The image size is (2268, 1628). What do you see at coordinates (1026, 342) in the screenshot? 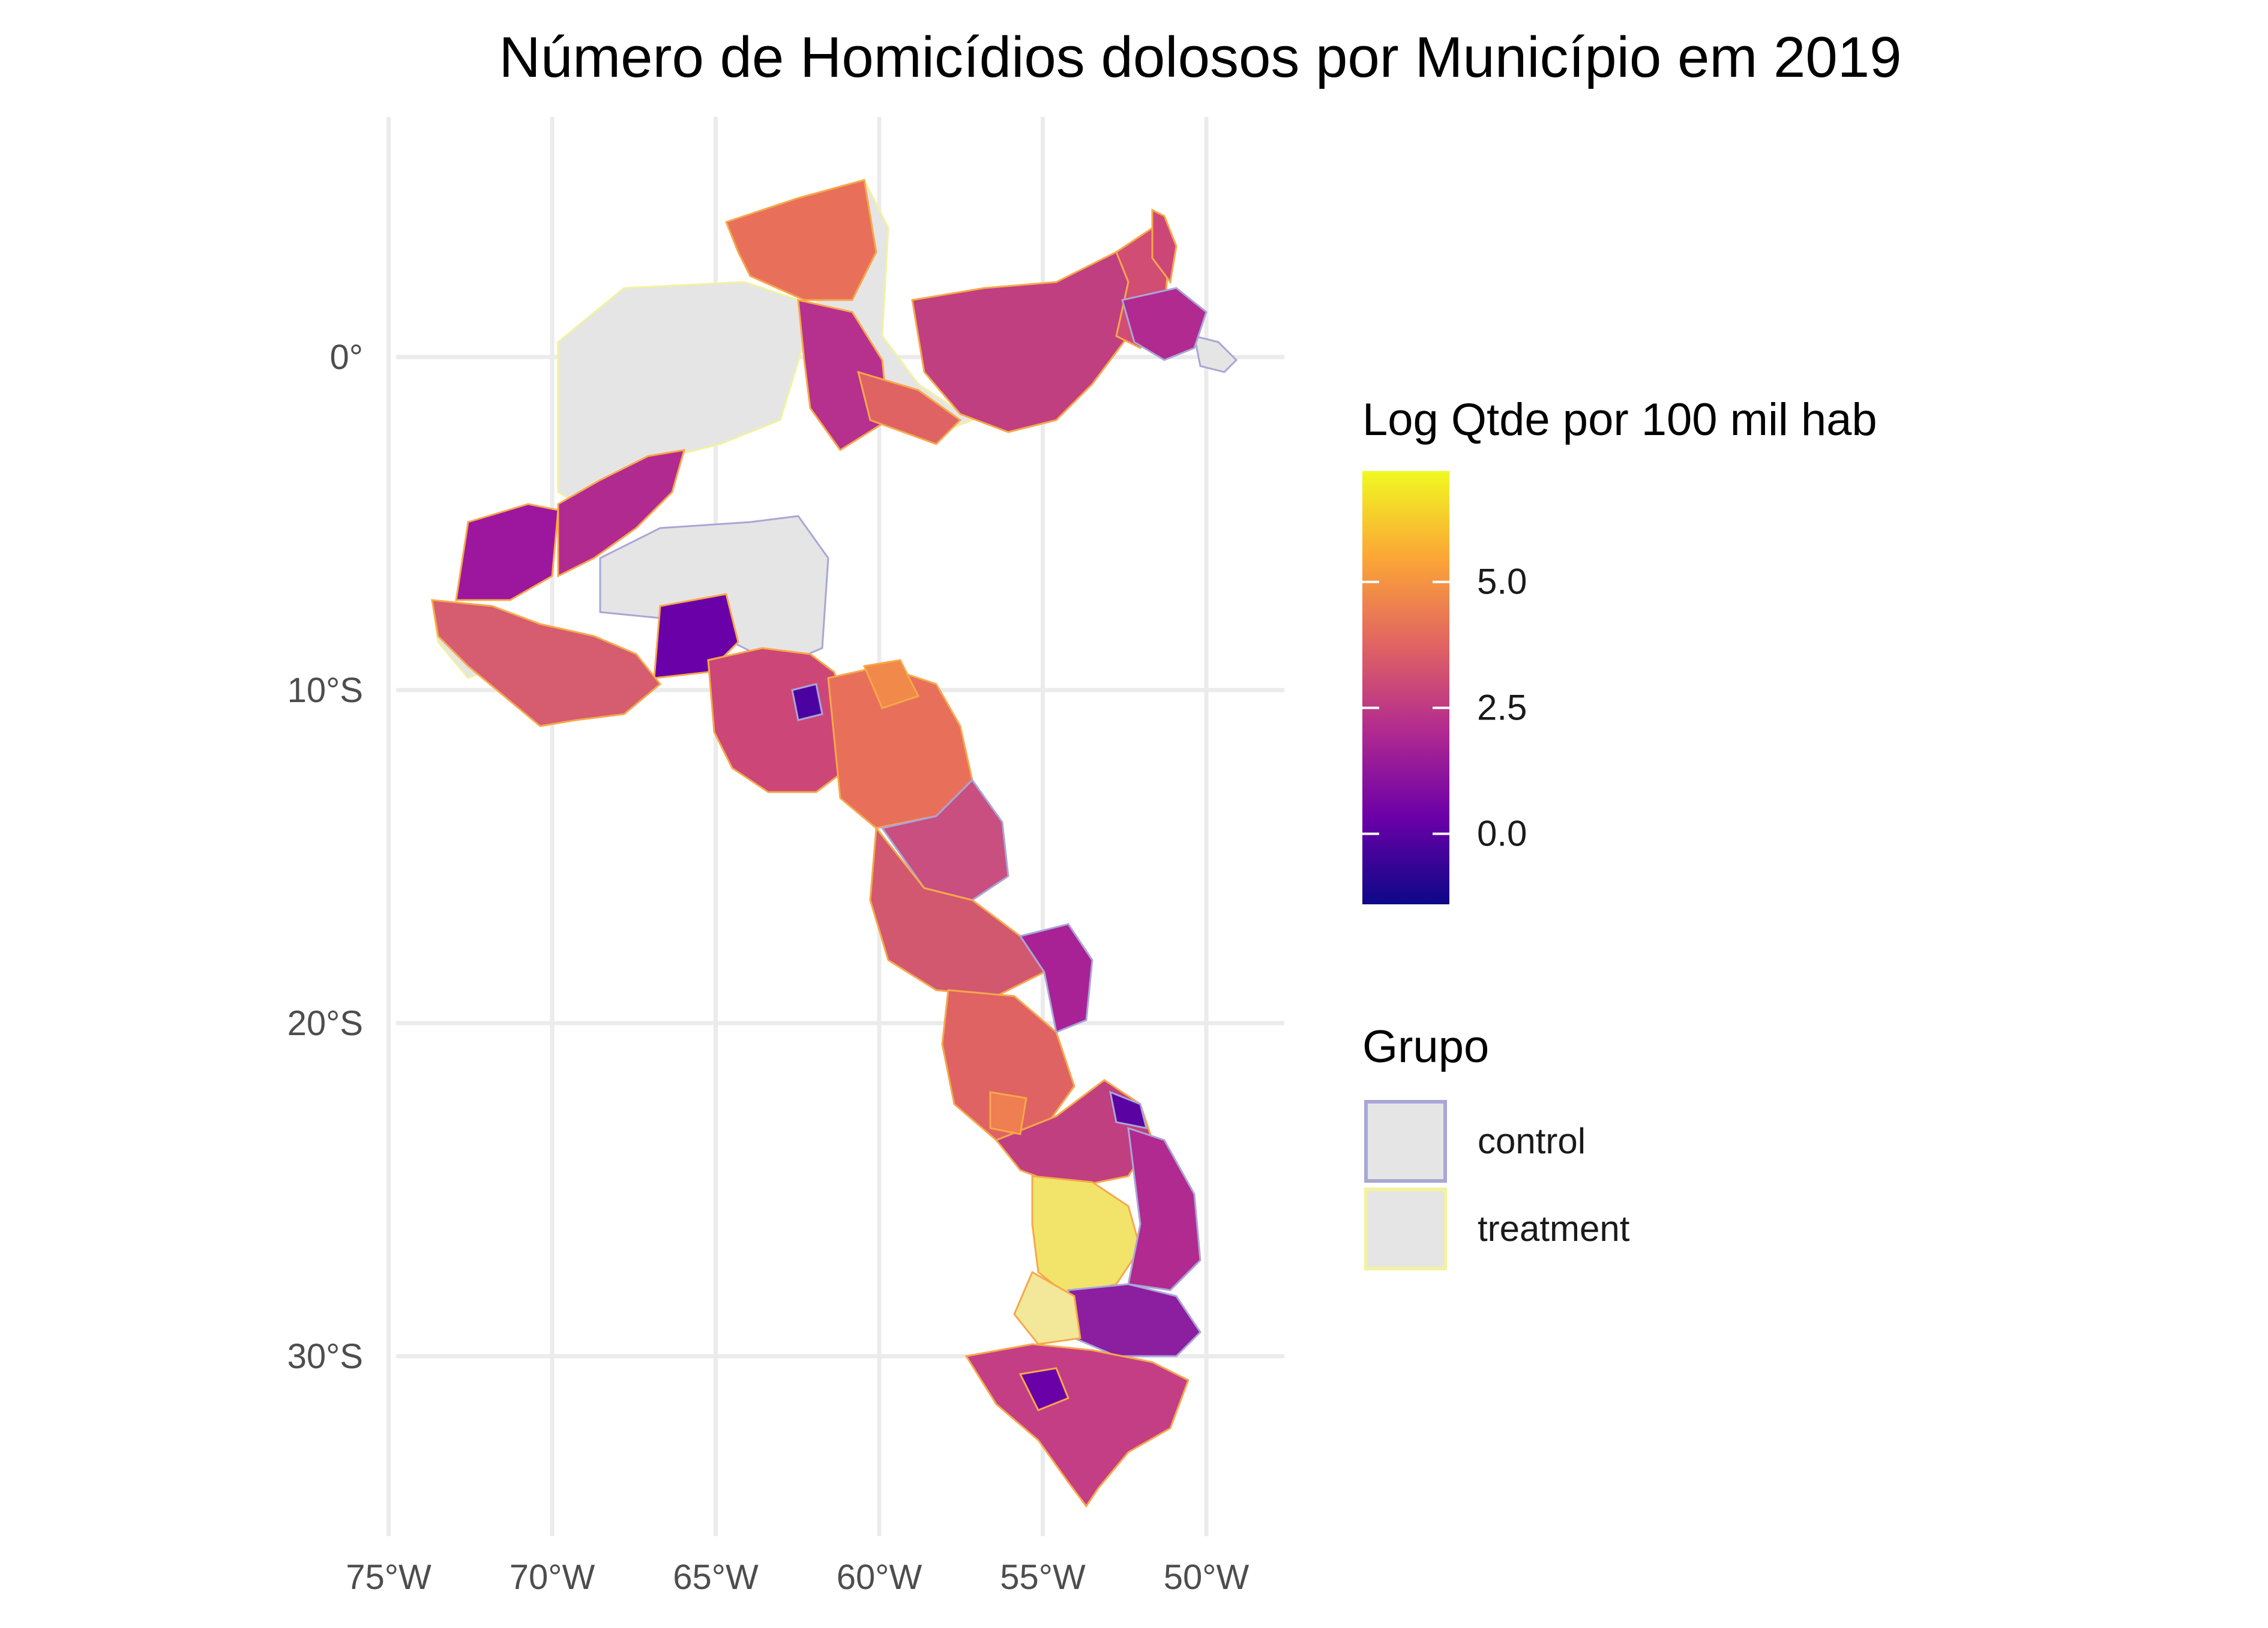
I see `region-para` at bounding box center [1026, 342].